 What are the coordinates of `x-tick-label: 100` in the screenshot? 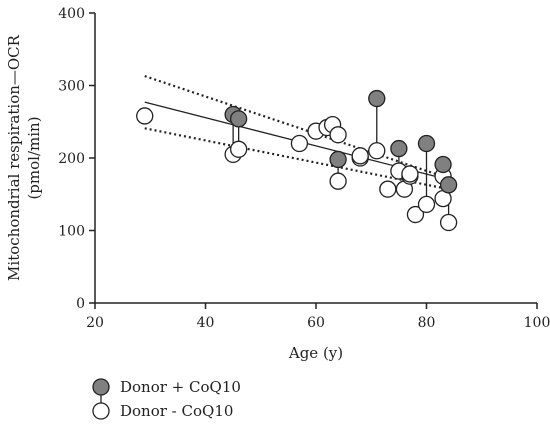 It's located at (537, 323).